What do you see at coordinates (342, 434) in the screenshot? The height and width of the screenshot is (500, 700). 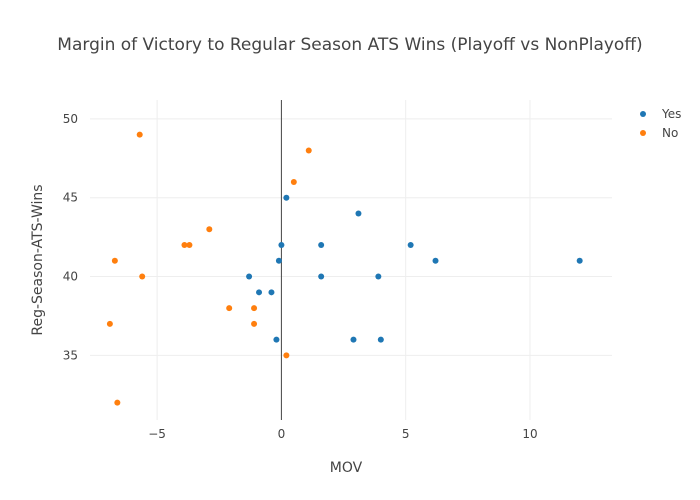 I see `x-tick-labels: −5 0 5 10` at bounding box center [342, 434].